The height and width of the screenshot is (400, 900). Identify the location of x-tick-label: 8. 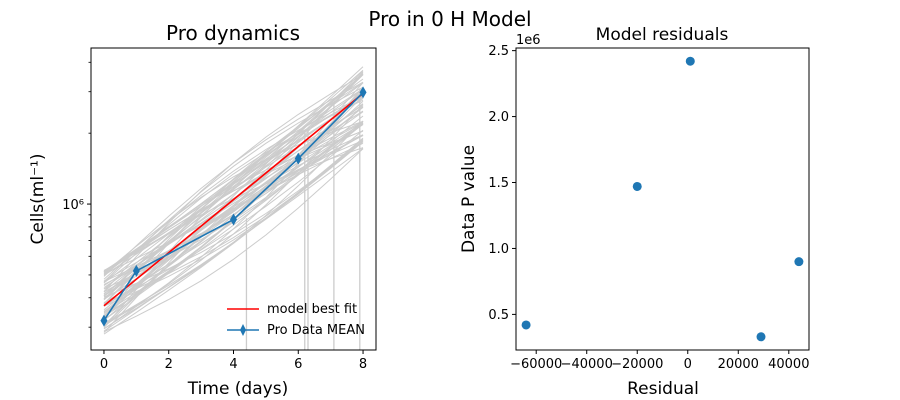
(363, 364).